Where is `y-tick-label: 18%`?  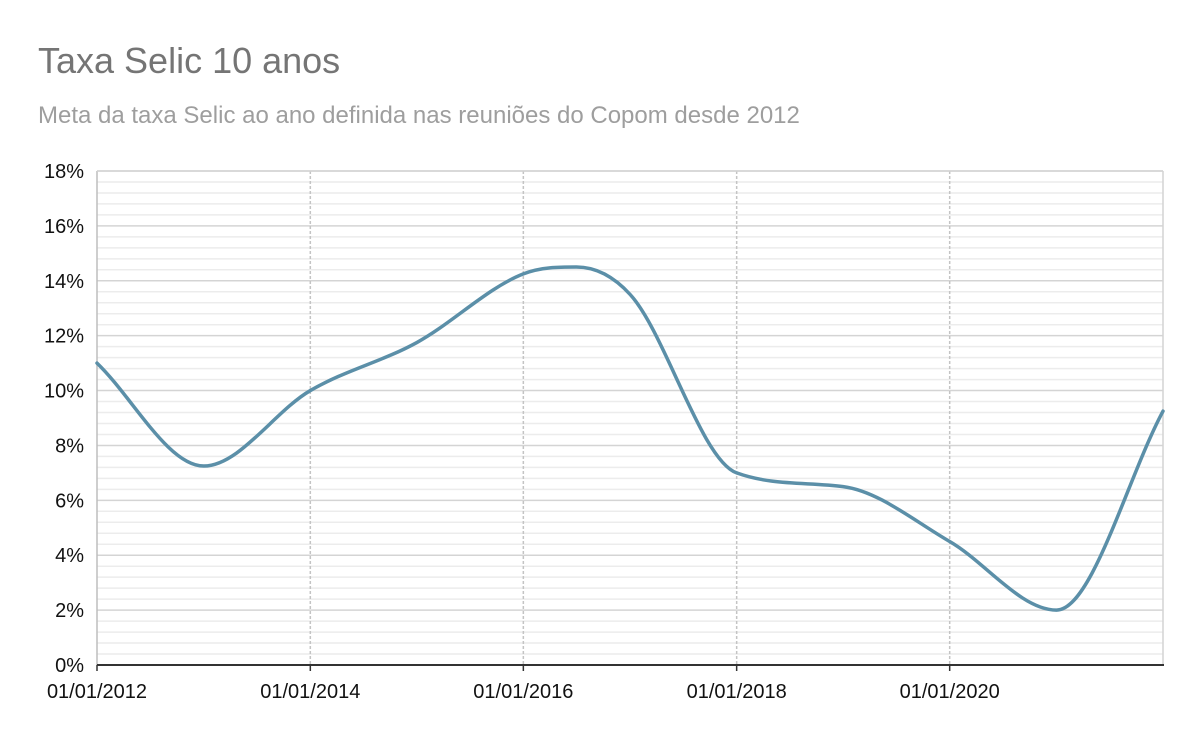 y-tick-label: 18% is located at coordinates (64, 172).